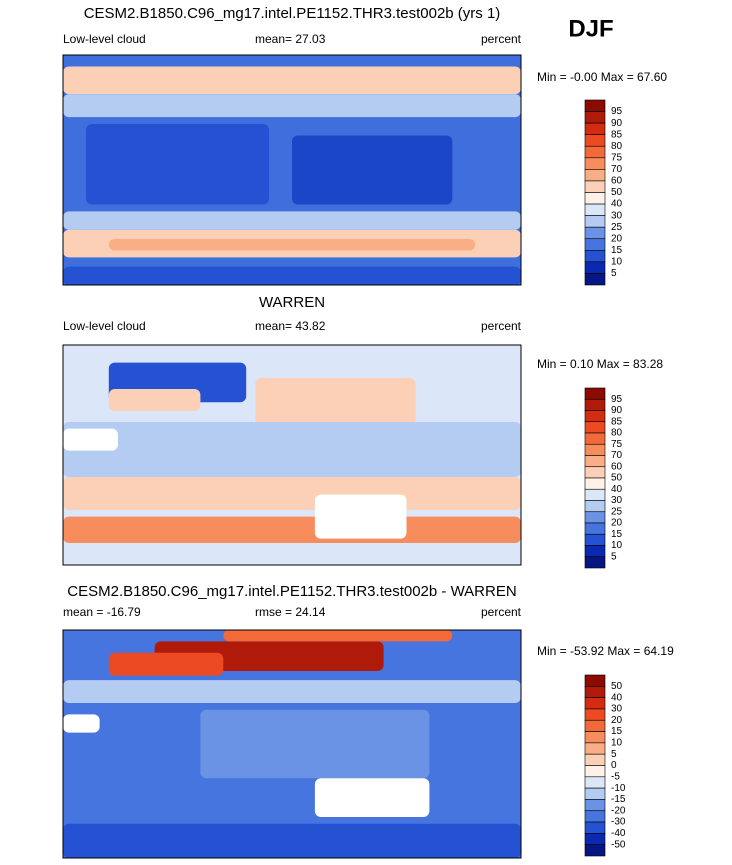 The height and width of the screenshot is (865, 732). What do you see at coordinates (617, 111) in the screenshot?
I see `colorbar-label: 95` at bounding box center [617, 111].